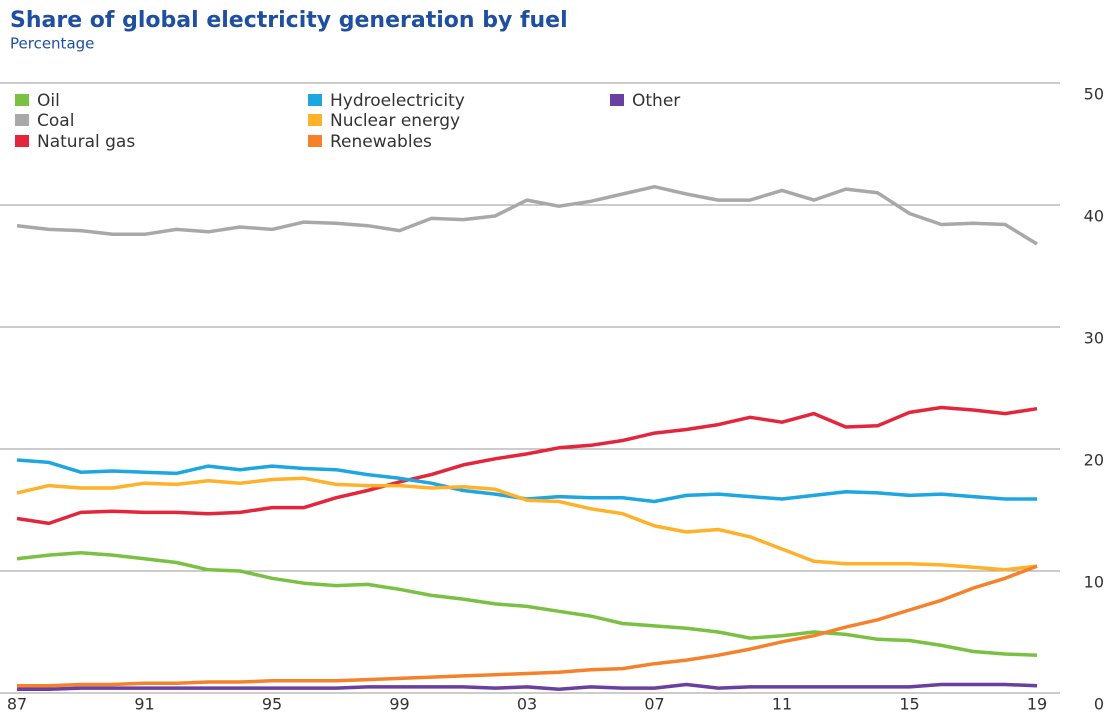 This screenshot has width=1112, height=713. I want to click on chart-subtitle: Percentage, so click(52, 44).